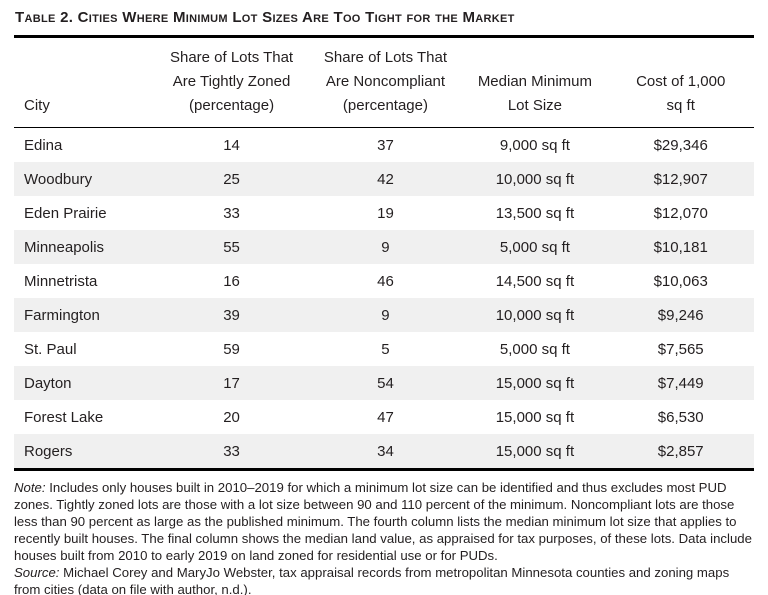 The height and width of the screenshot is (595, 768). I want to click on cell-noncompliant: 5, so click(385, 349).